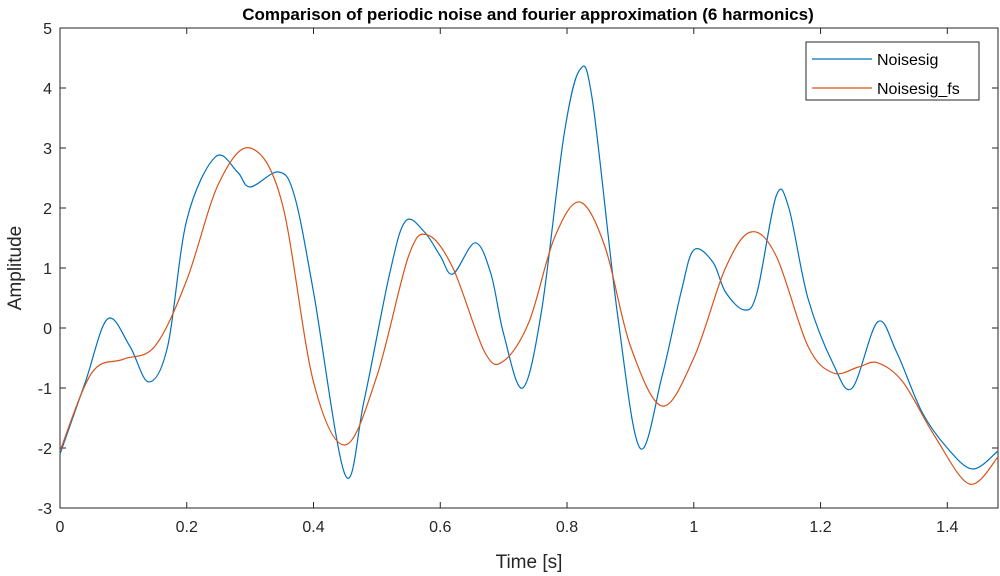 Image resolution: width=1000 pixels, height=576 pixels. What do you see at coordinates (440, 527) in the screenshot?
I see `x-tick-label: 0.6` at bounding box center [440, 527].